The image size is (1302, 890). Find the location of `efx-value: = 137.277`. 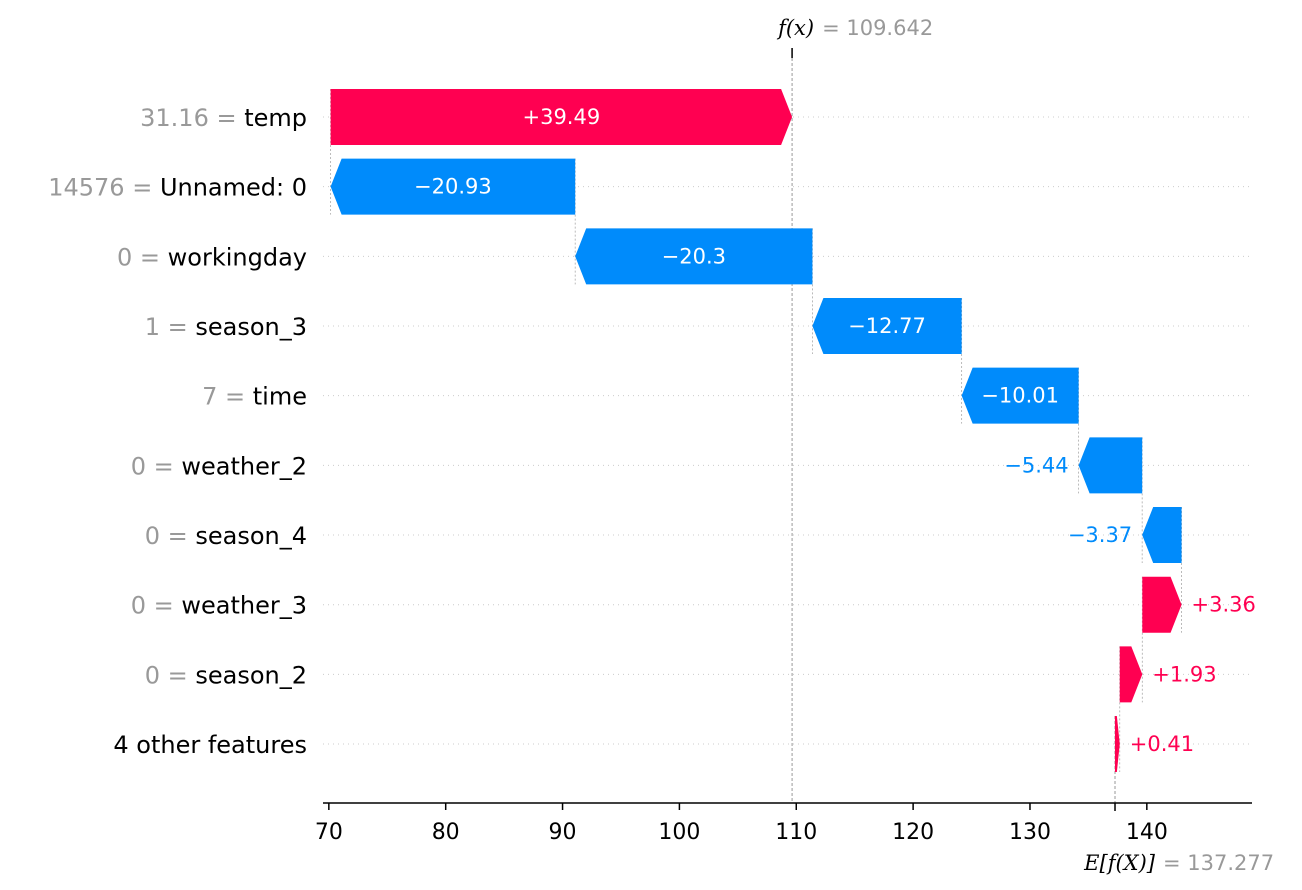

efx-value: = 137.277 is located at coordinates (1218, 863).